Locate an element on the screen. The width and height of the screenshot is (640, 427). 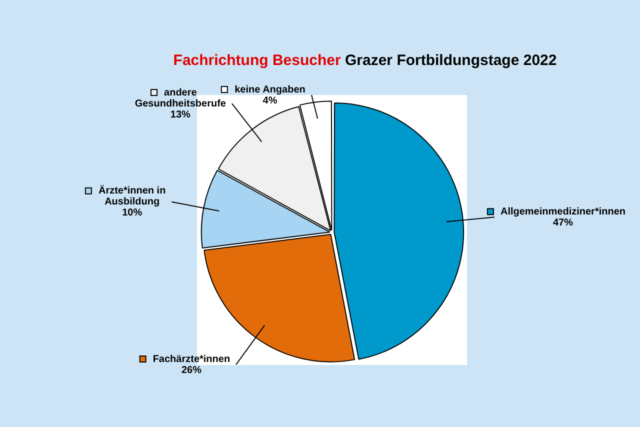
chart-title: Fachrichtung Besucher Grazer Fortbildungstage 2022 is located at coordinates (365, 60).